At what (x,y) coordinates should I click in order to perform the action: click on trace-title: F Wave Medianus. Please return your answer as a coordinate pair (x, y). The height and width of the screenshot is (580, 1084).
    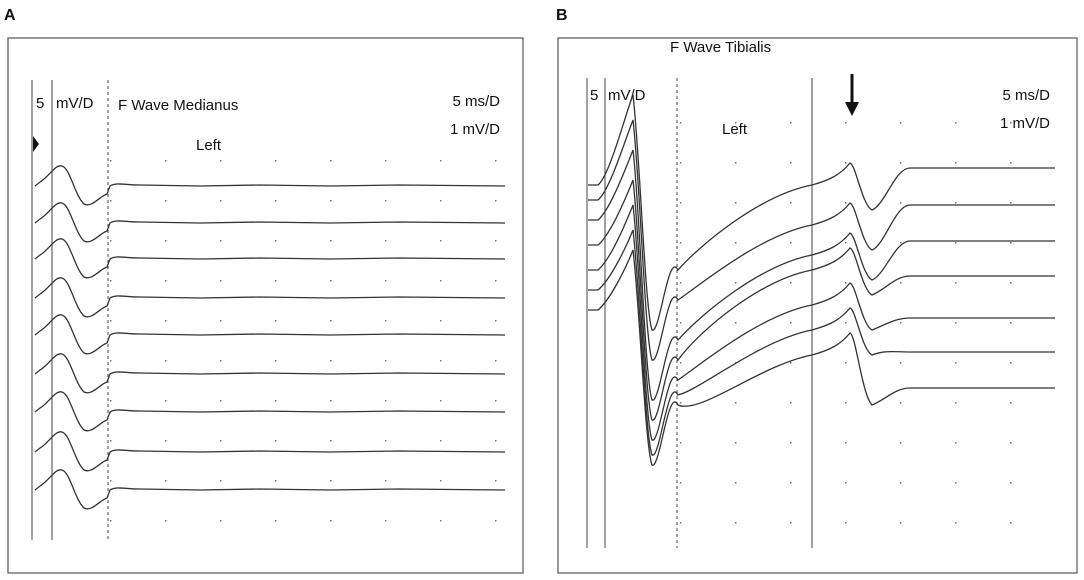
    Looking at the image, I should click on (178, 105).